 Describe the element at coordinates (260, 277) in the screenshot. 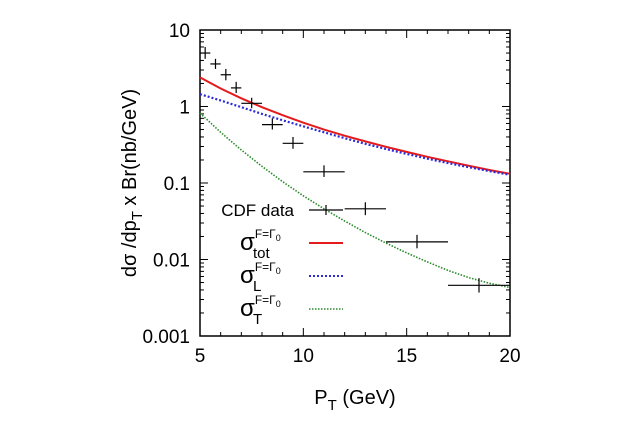

I see `legend-label-sigma-l: σF=Γ0 L` at that location.